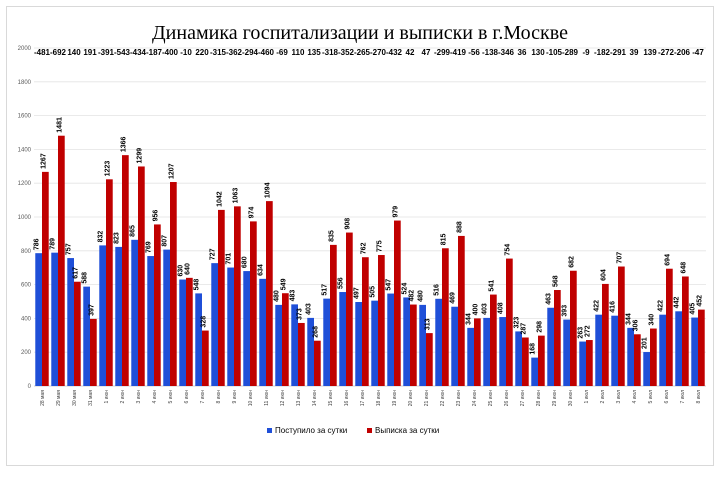 This screenshot has height=480, width=720. What do you see at coordinates (373, 292) in the screenshot?
I see `data-label: 505` at bounding box center [373, 292].